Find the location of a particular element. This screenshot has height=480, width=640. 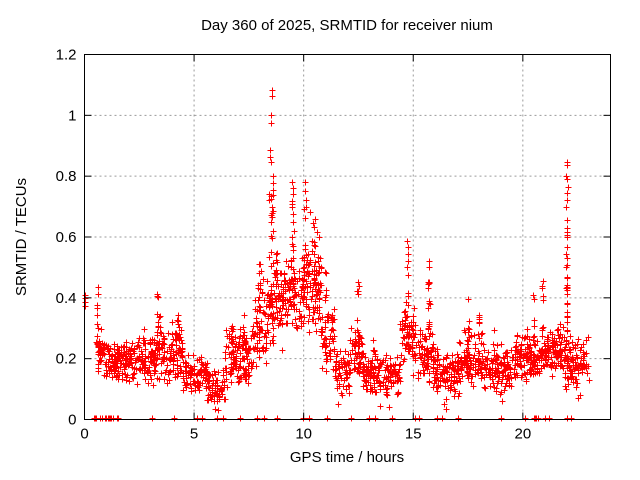

x-tick-label: 15 is located at coordinates (413, 434).